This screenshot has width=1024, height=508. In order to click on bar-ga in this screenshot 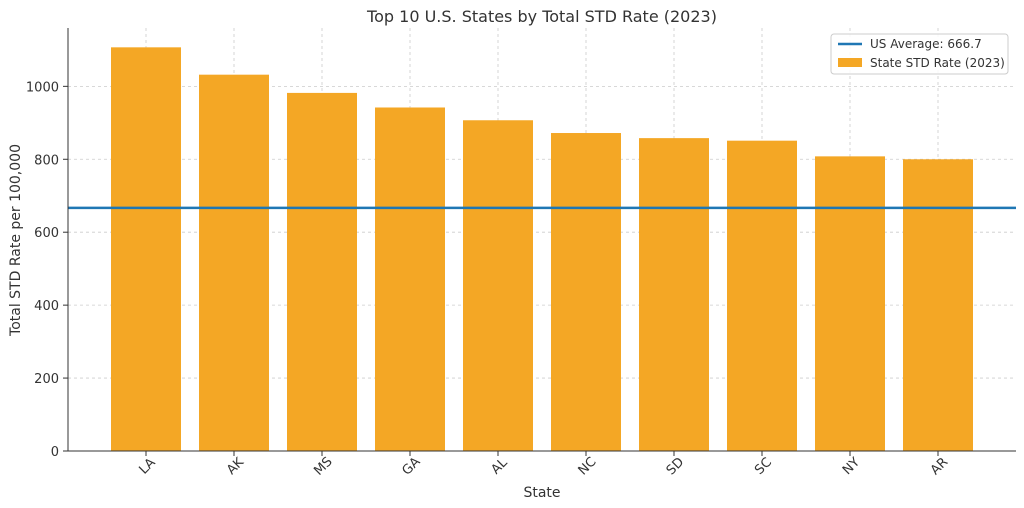, I will do `click(410, 279)`.